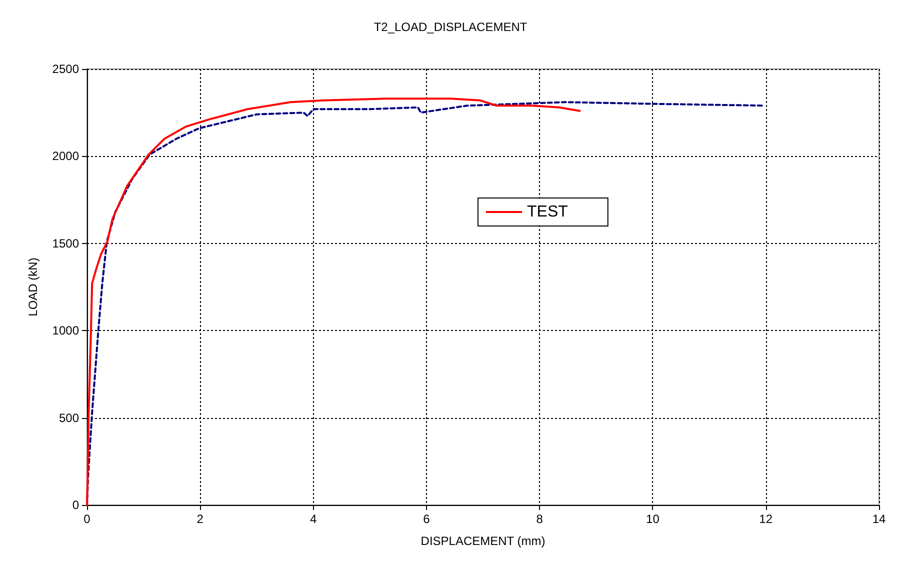  Describe the element at coordinates (313, 519) in the screenshot. I see `x-tick-label: 4` at that location.